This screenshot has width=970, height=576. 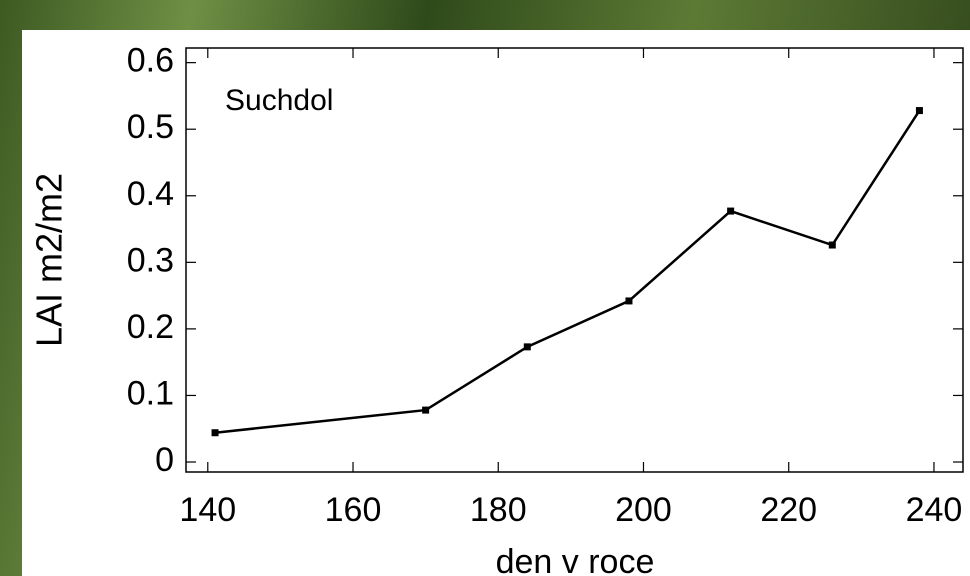 What do you see at coordinates (643, 510) in the screenshot?
I see `x-tick-label: 200` at bounding box center [643, 510].